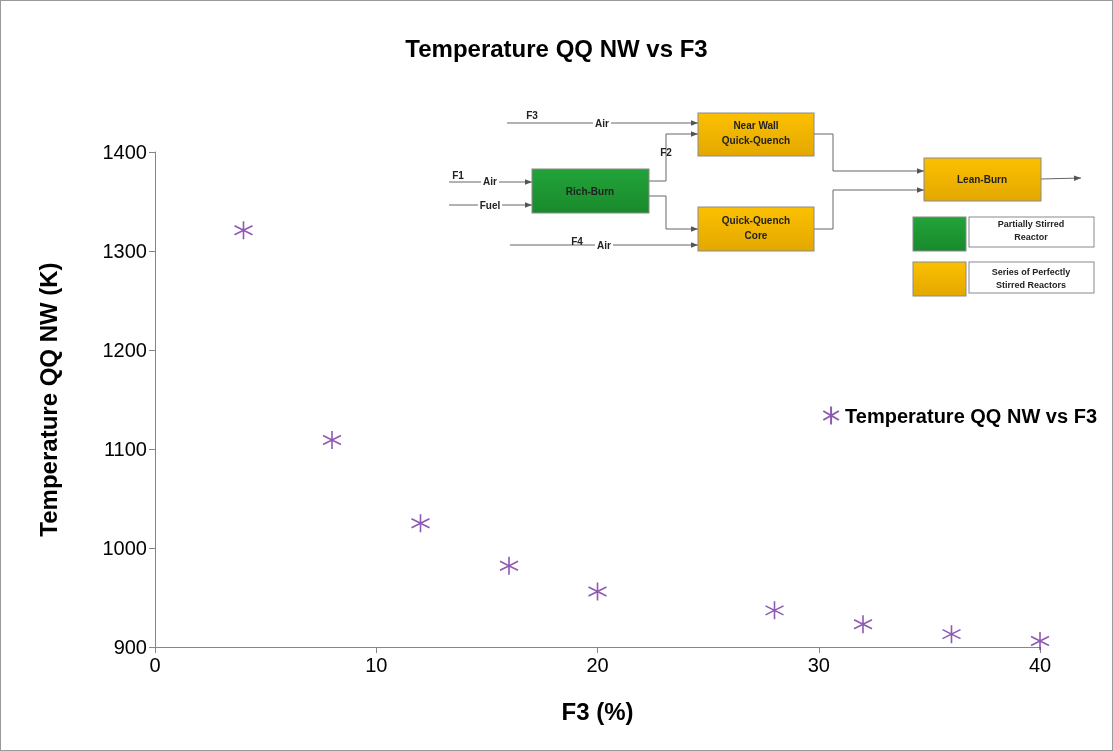 This screenshot has width=1113, height=751. Describe the element at coordinates (458, 175) in the screenshot. I see `annotation: F1` at that location.